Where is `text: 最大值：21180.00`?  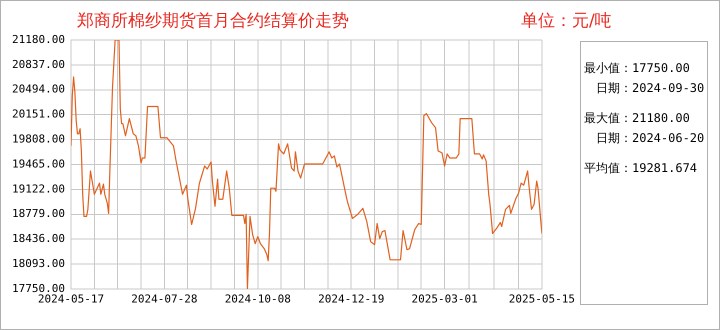 text: 最大值：21180.00 is located at coordinates (637, 118).